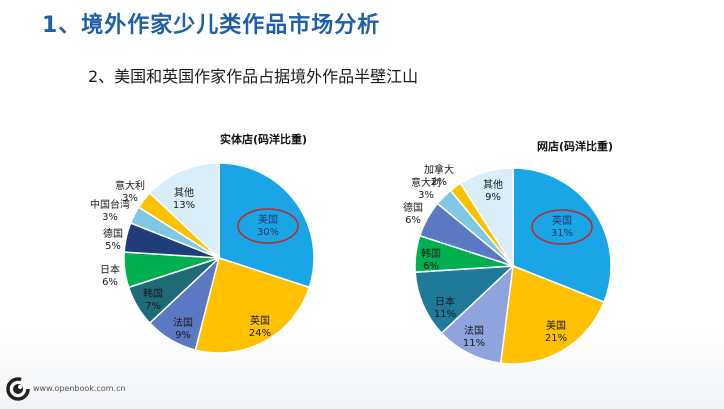 The image size is (724, 409). I want to click on slice-value-1-4: 6%, so click(431, 266).